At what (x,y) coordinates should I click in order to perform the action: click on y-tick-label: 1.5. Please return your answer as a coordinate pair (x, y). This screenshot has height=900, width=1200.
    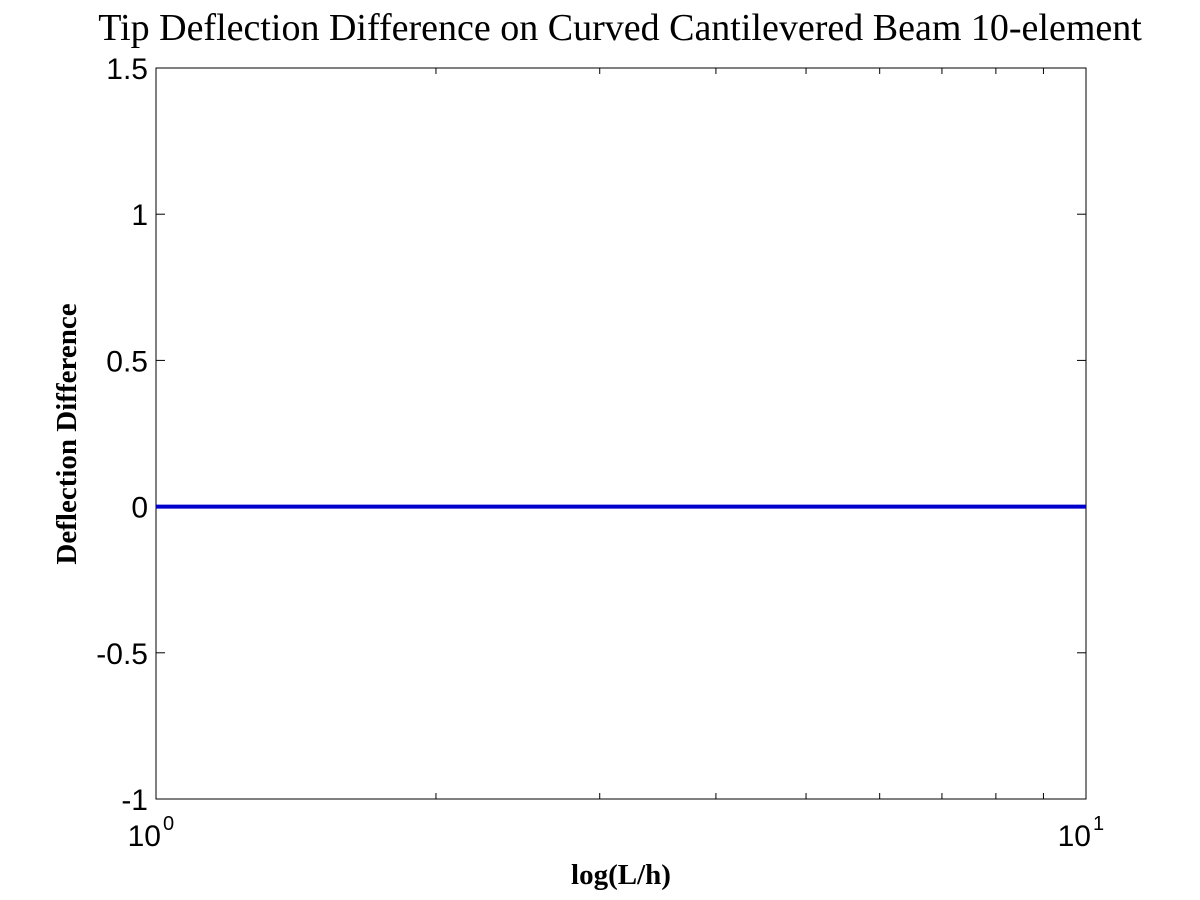
    Looking at the image, I should click on (127, 69).